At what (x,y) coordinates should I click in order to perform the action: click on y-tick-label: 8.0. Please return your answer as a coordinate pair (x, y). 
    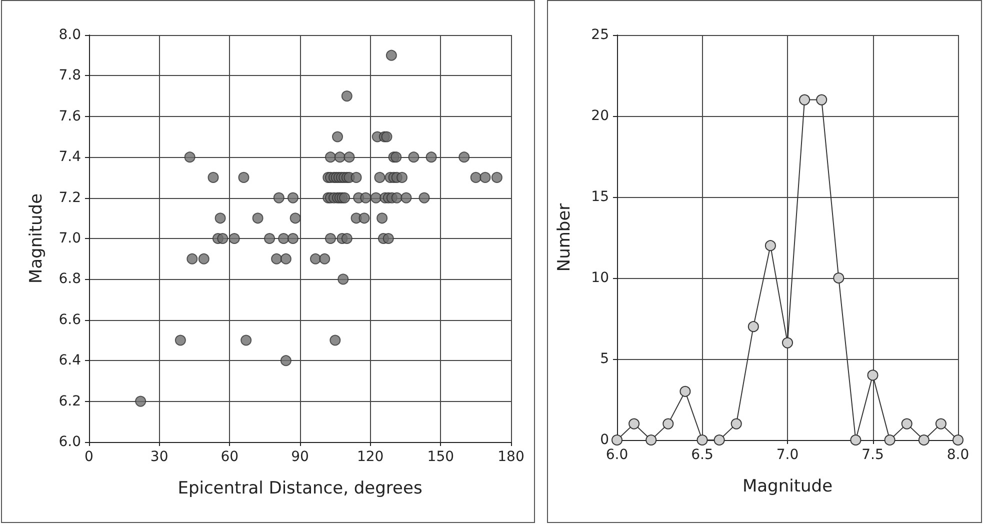
    Looking at the image, I should click on (69, 35).